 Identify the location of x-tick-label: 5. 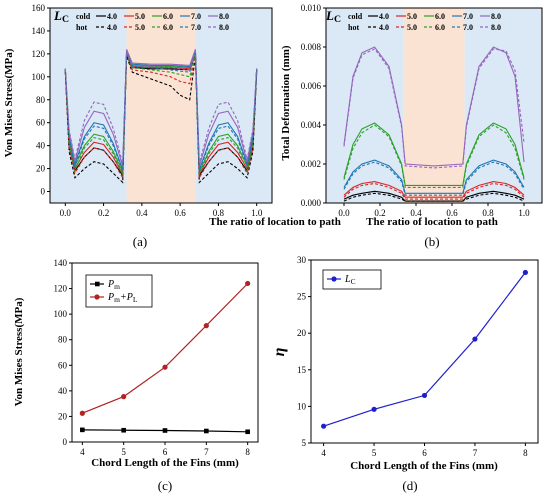
(123, 452).